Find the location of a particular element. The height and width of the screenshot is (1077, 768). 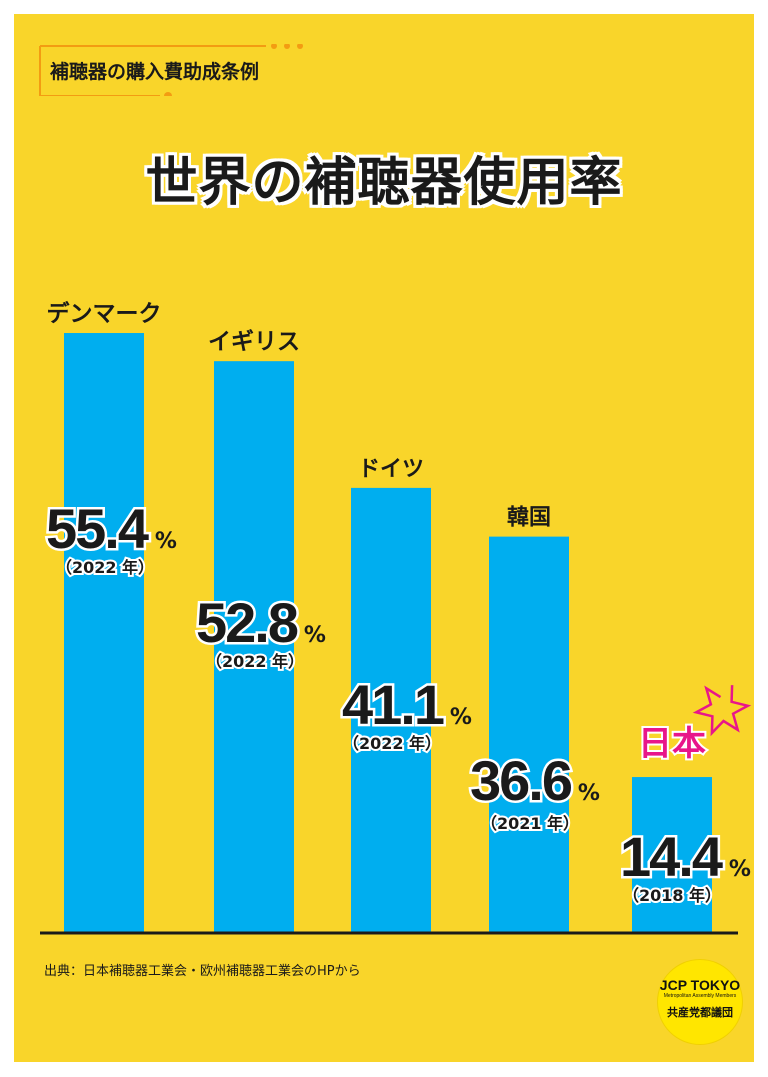

percent-sign-0: % is located at coordinates (166, 541).